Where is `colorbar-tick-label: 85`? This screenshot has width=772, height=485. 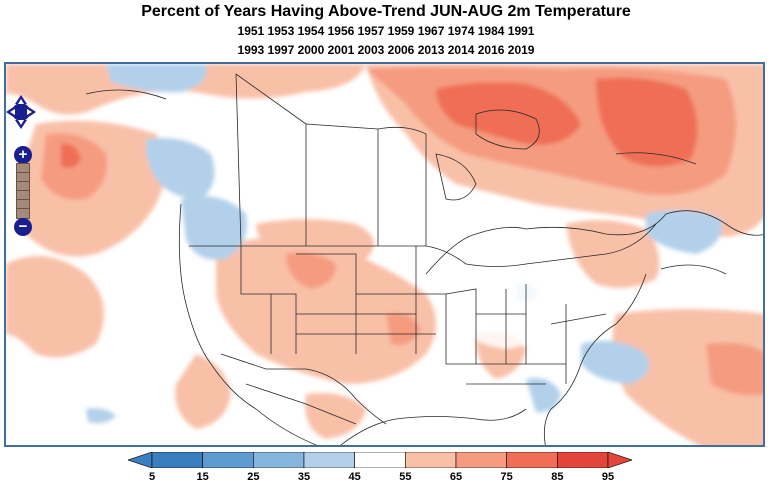
colorbar-tick-label: 85 is located at coordinates (557, 477).